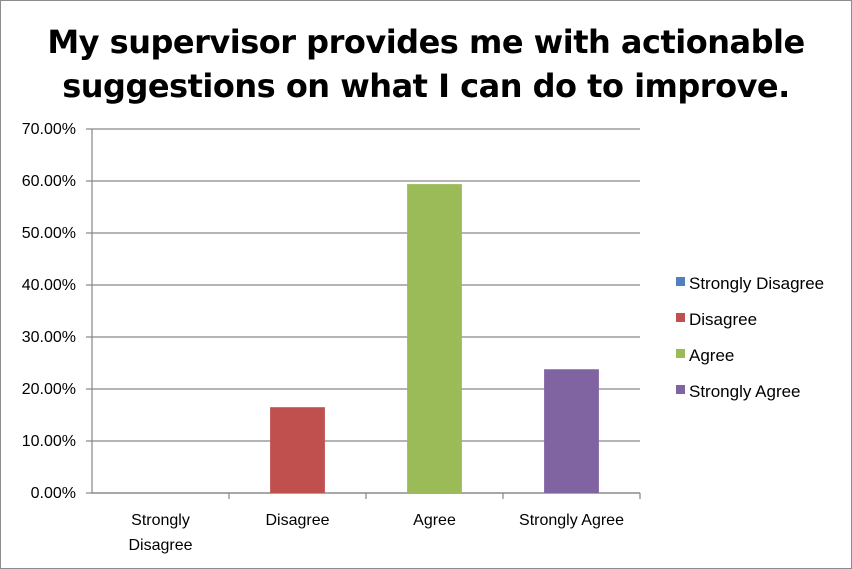  Describe the element at coordinates (426, 86) in the screenshot. I see `chart-title-line-2: suggestions on what I can do to improve.` at that location.